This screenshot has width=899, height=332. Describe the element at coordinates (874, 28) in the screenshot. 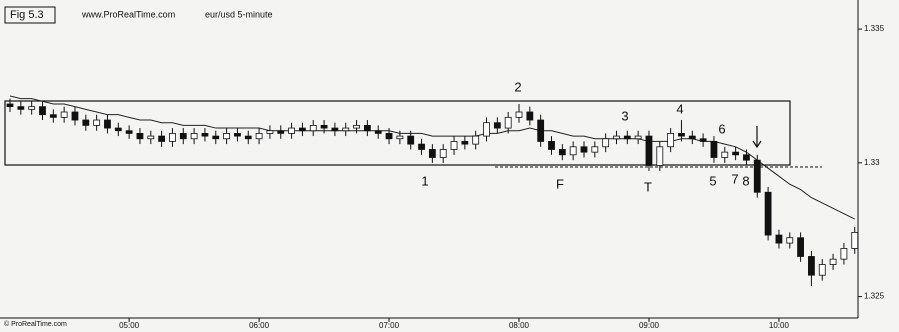

I see `y-tick-label: 1.335` at that location.